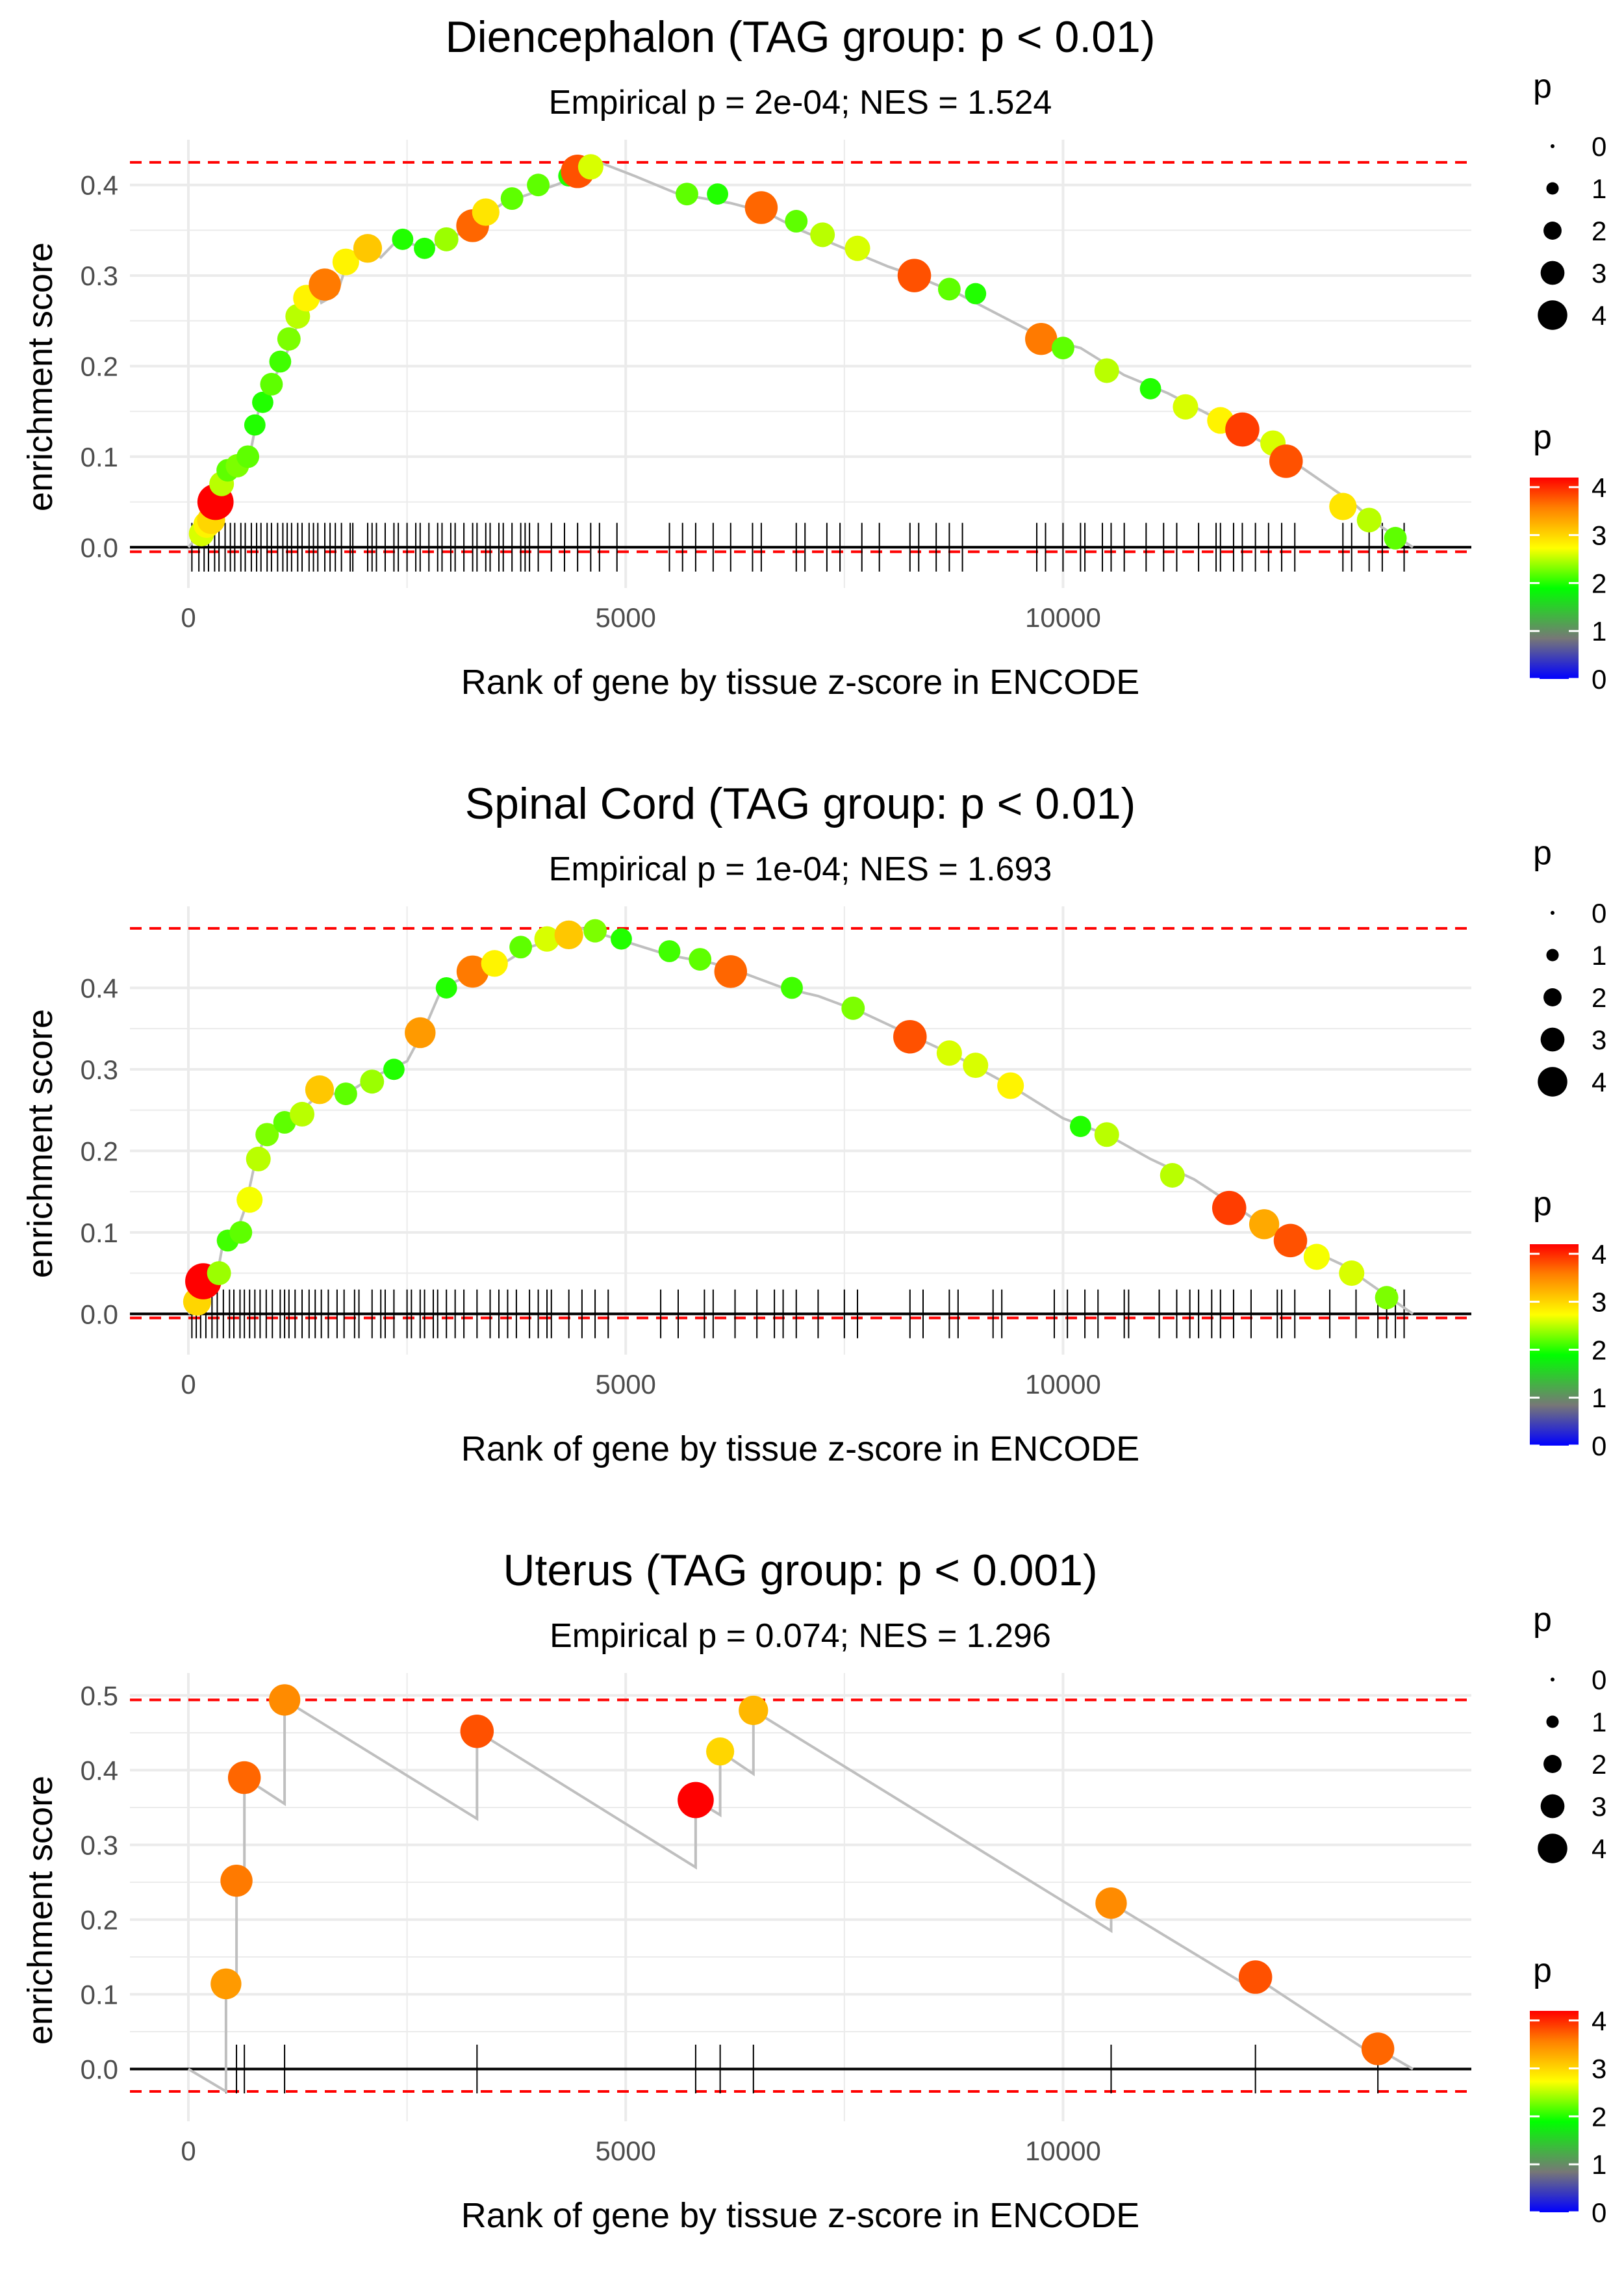 This screenshot has width=1624, height=2274. What do you see at coordinates (1599, 2021) in the screenshot?
I see `color-legend-label: 4` at bounding box center [1599, 2021].